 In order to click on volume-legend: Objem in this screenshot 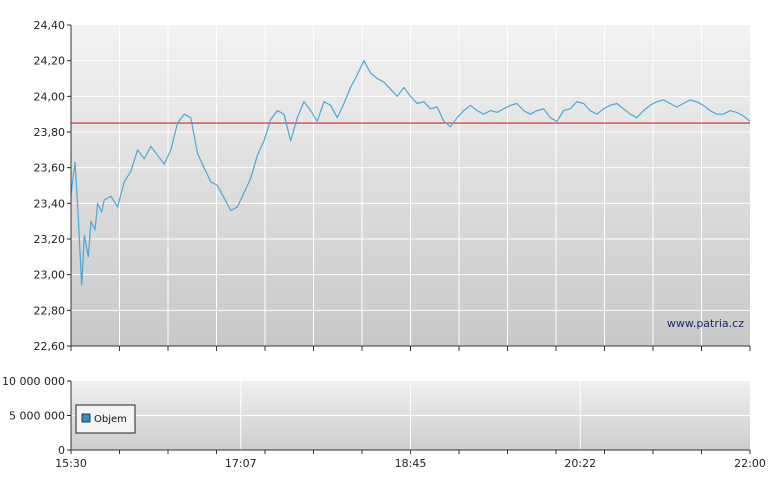, I will do `click(105, 419)`.